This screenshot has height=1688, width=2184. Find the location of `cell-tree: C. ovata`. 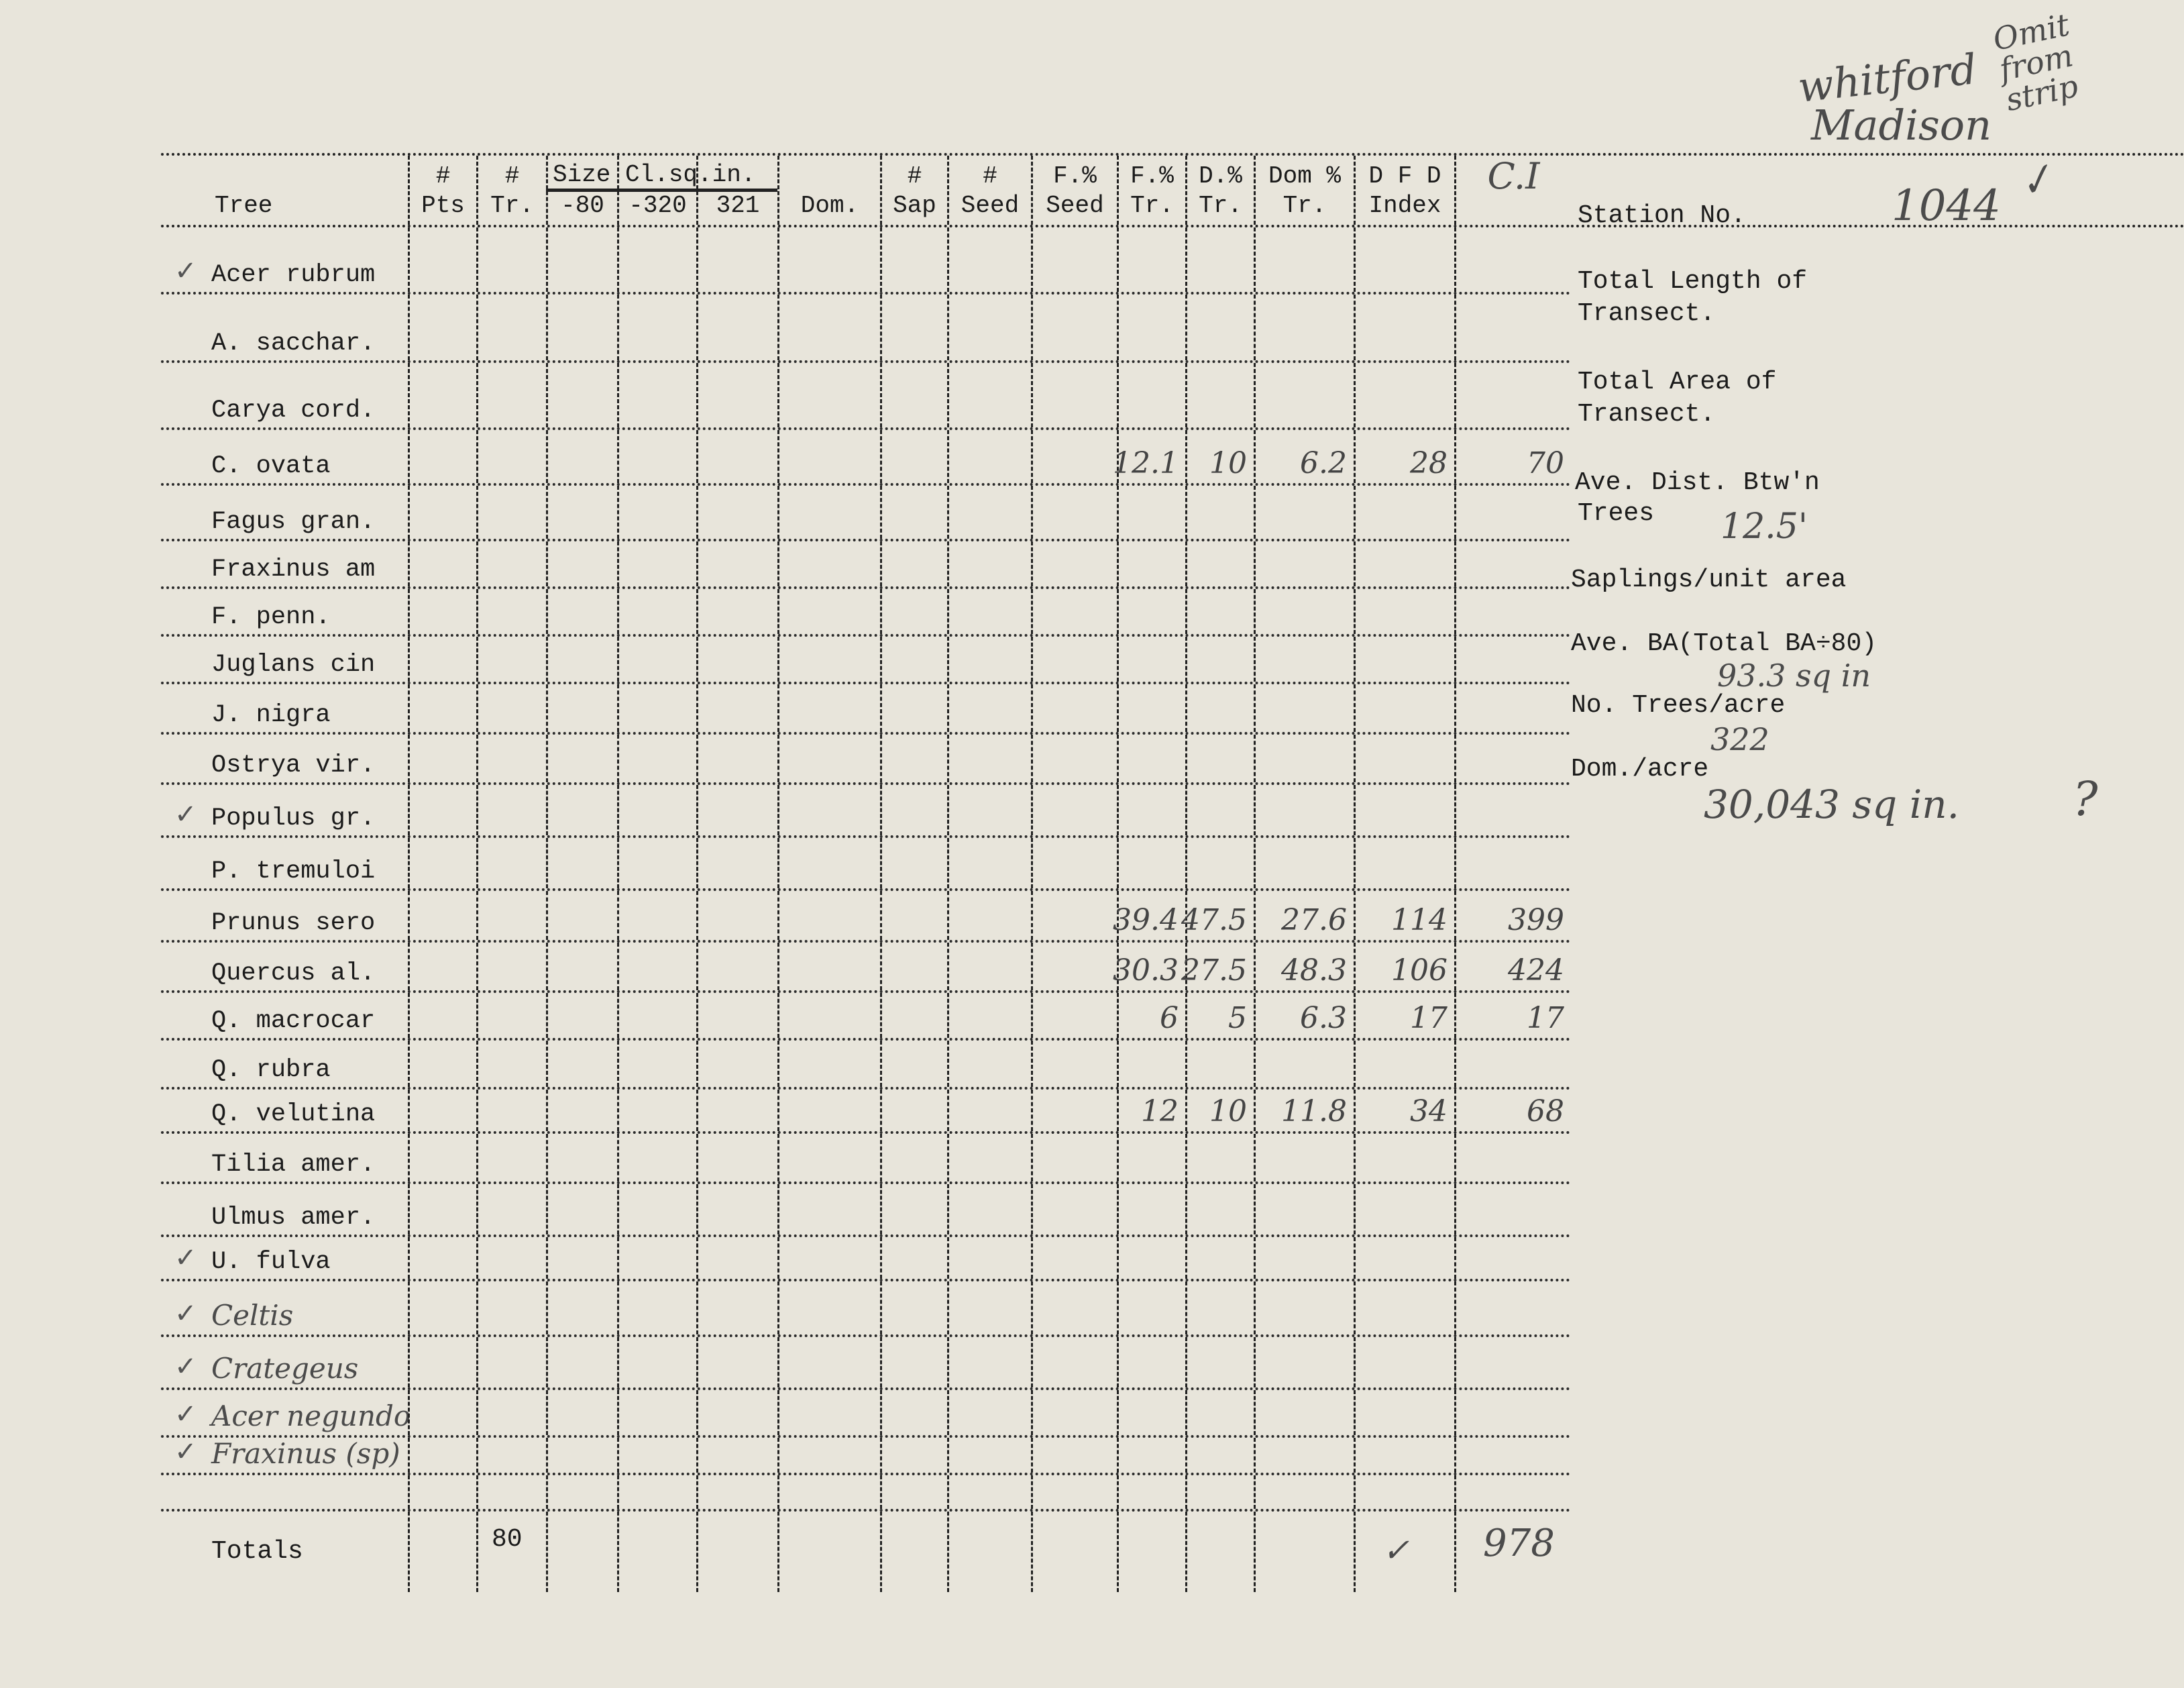

cell-tree: C. ovata is located at coordinates (284, 456).